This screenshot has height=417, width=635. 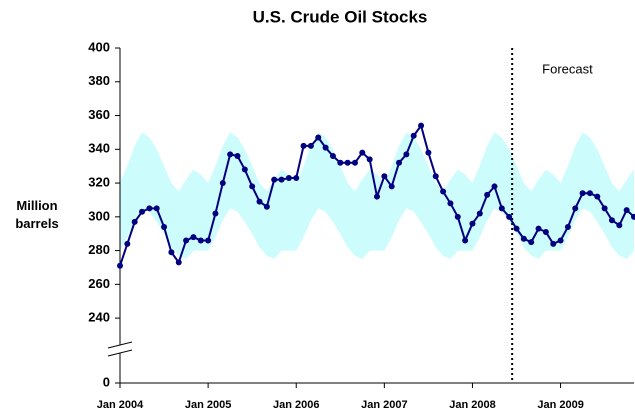 I want to click on y-tick-label: 380, so click(x=99, y=80).